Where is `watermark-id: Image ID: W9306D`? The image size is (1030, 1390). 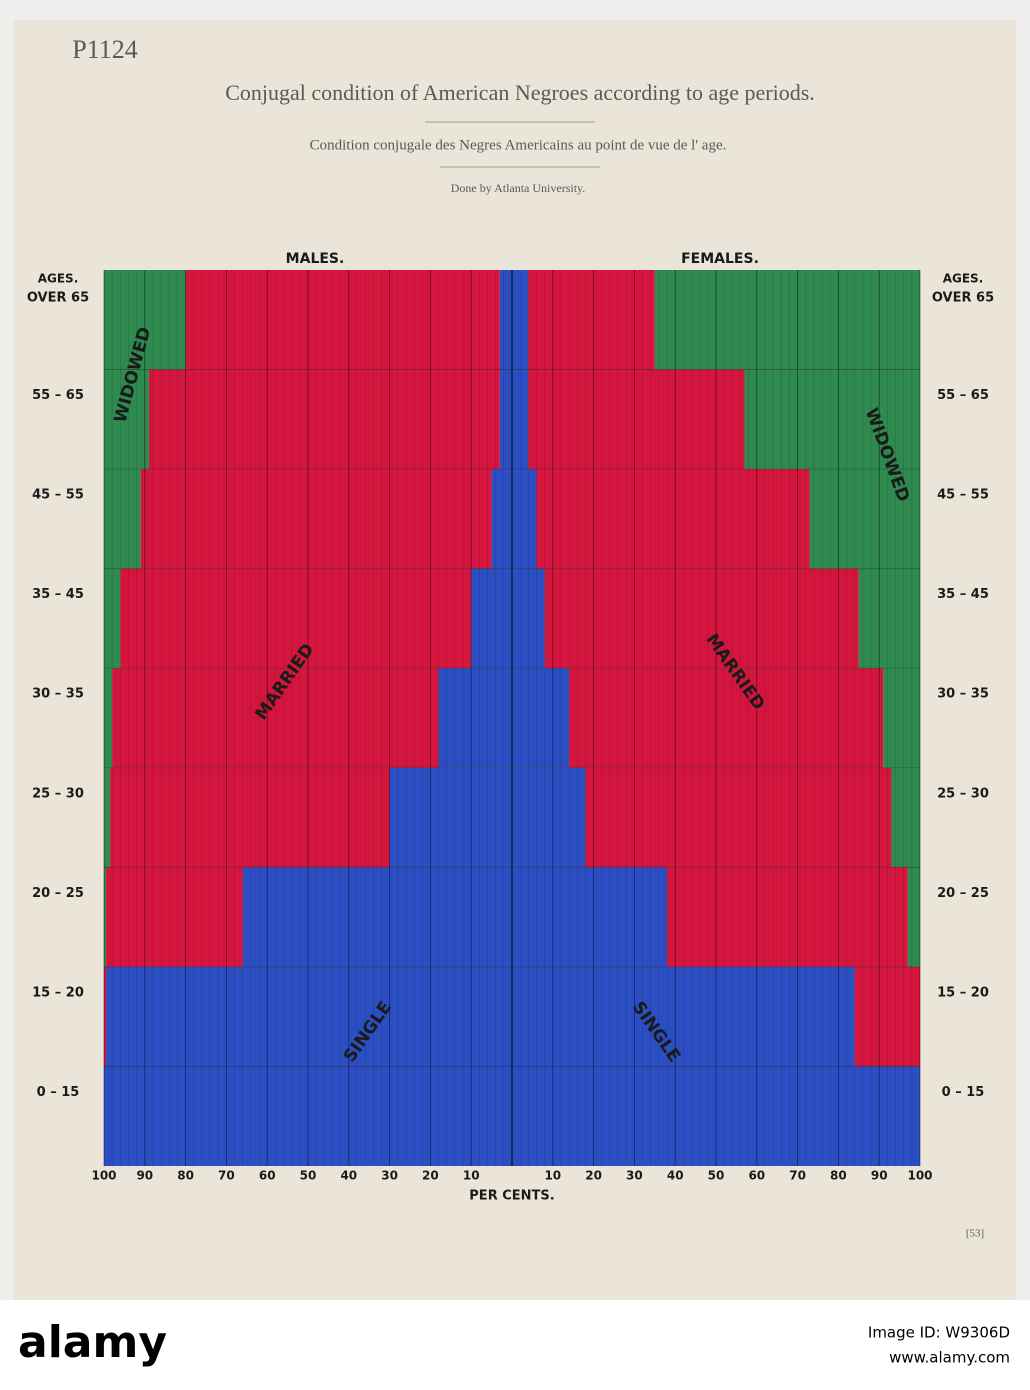
watermark-id: Image ID: W9306D is located at coordinates (939, 1333).